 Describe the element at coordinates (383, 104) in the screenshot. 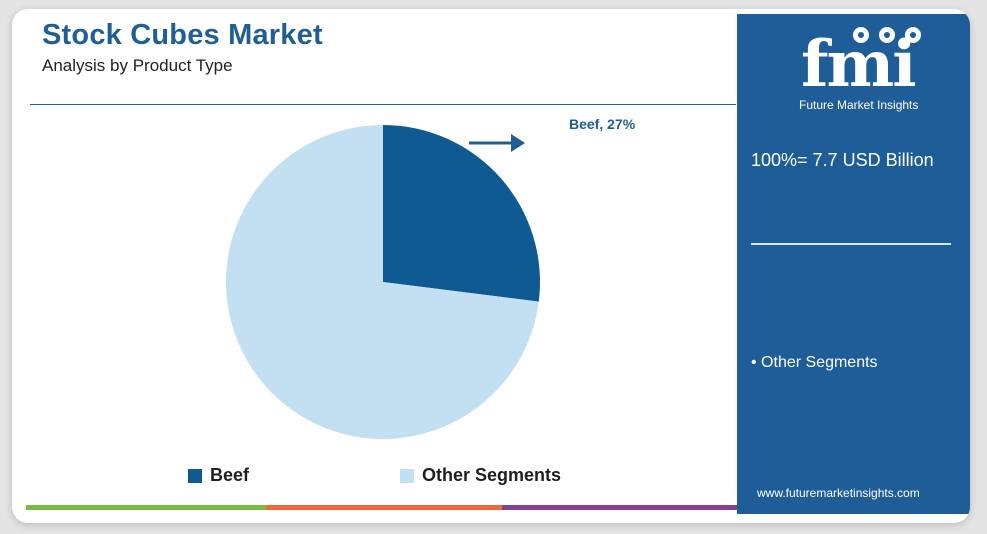

I see `title-divider` at that location.